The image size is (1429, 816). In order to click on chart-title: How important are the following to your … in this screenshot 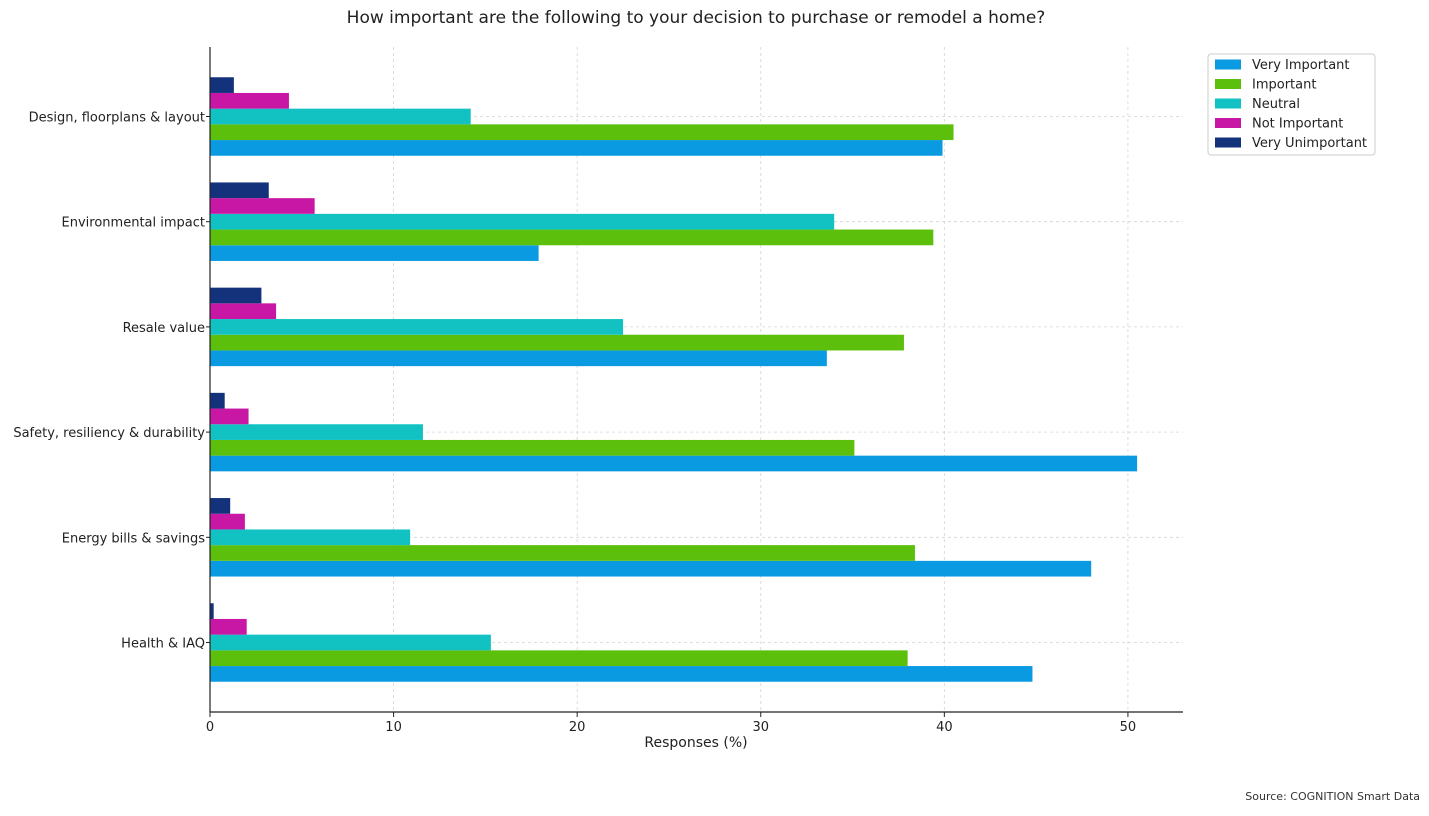, I will do `click(696, 18)`.